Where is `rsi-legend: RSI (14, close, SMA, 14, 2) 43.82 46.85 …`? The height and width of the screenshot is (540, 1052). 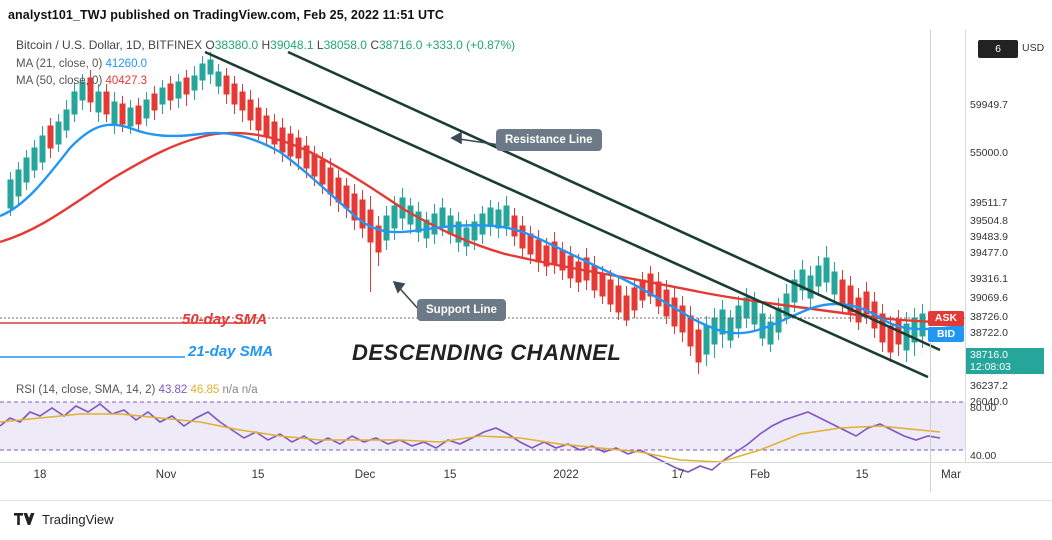
rsi-legend: RSI (14, close, SMA, 14, 2) 43.82 46.85 … is located at coordinates (137, 390).